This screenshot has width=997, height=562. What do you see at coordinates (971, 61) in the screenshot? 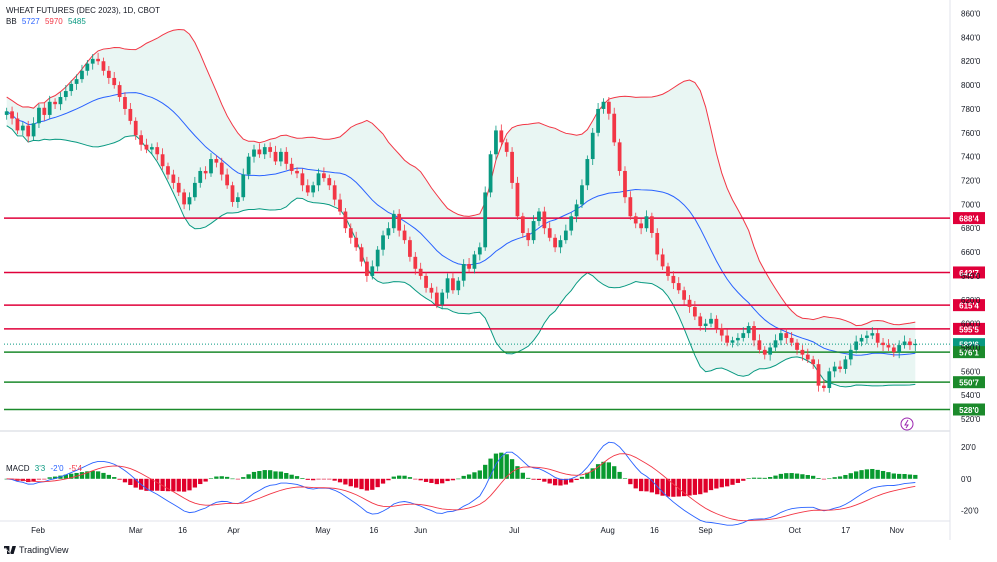
I see `y-tick-label: 820'0` at bounding box center [971, 61].